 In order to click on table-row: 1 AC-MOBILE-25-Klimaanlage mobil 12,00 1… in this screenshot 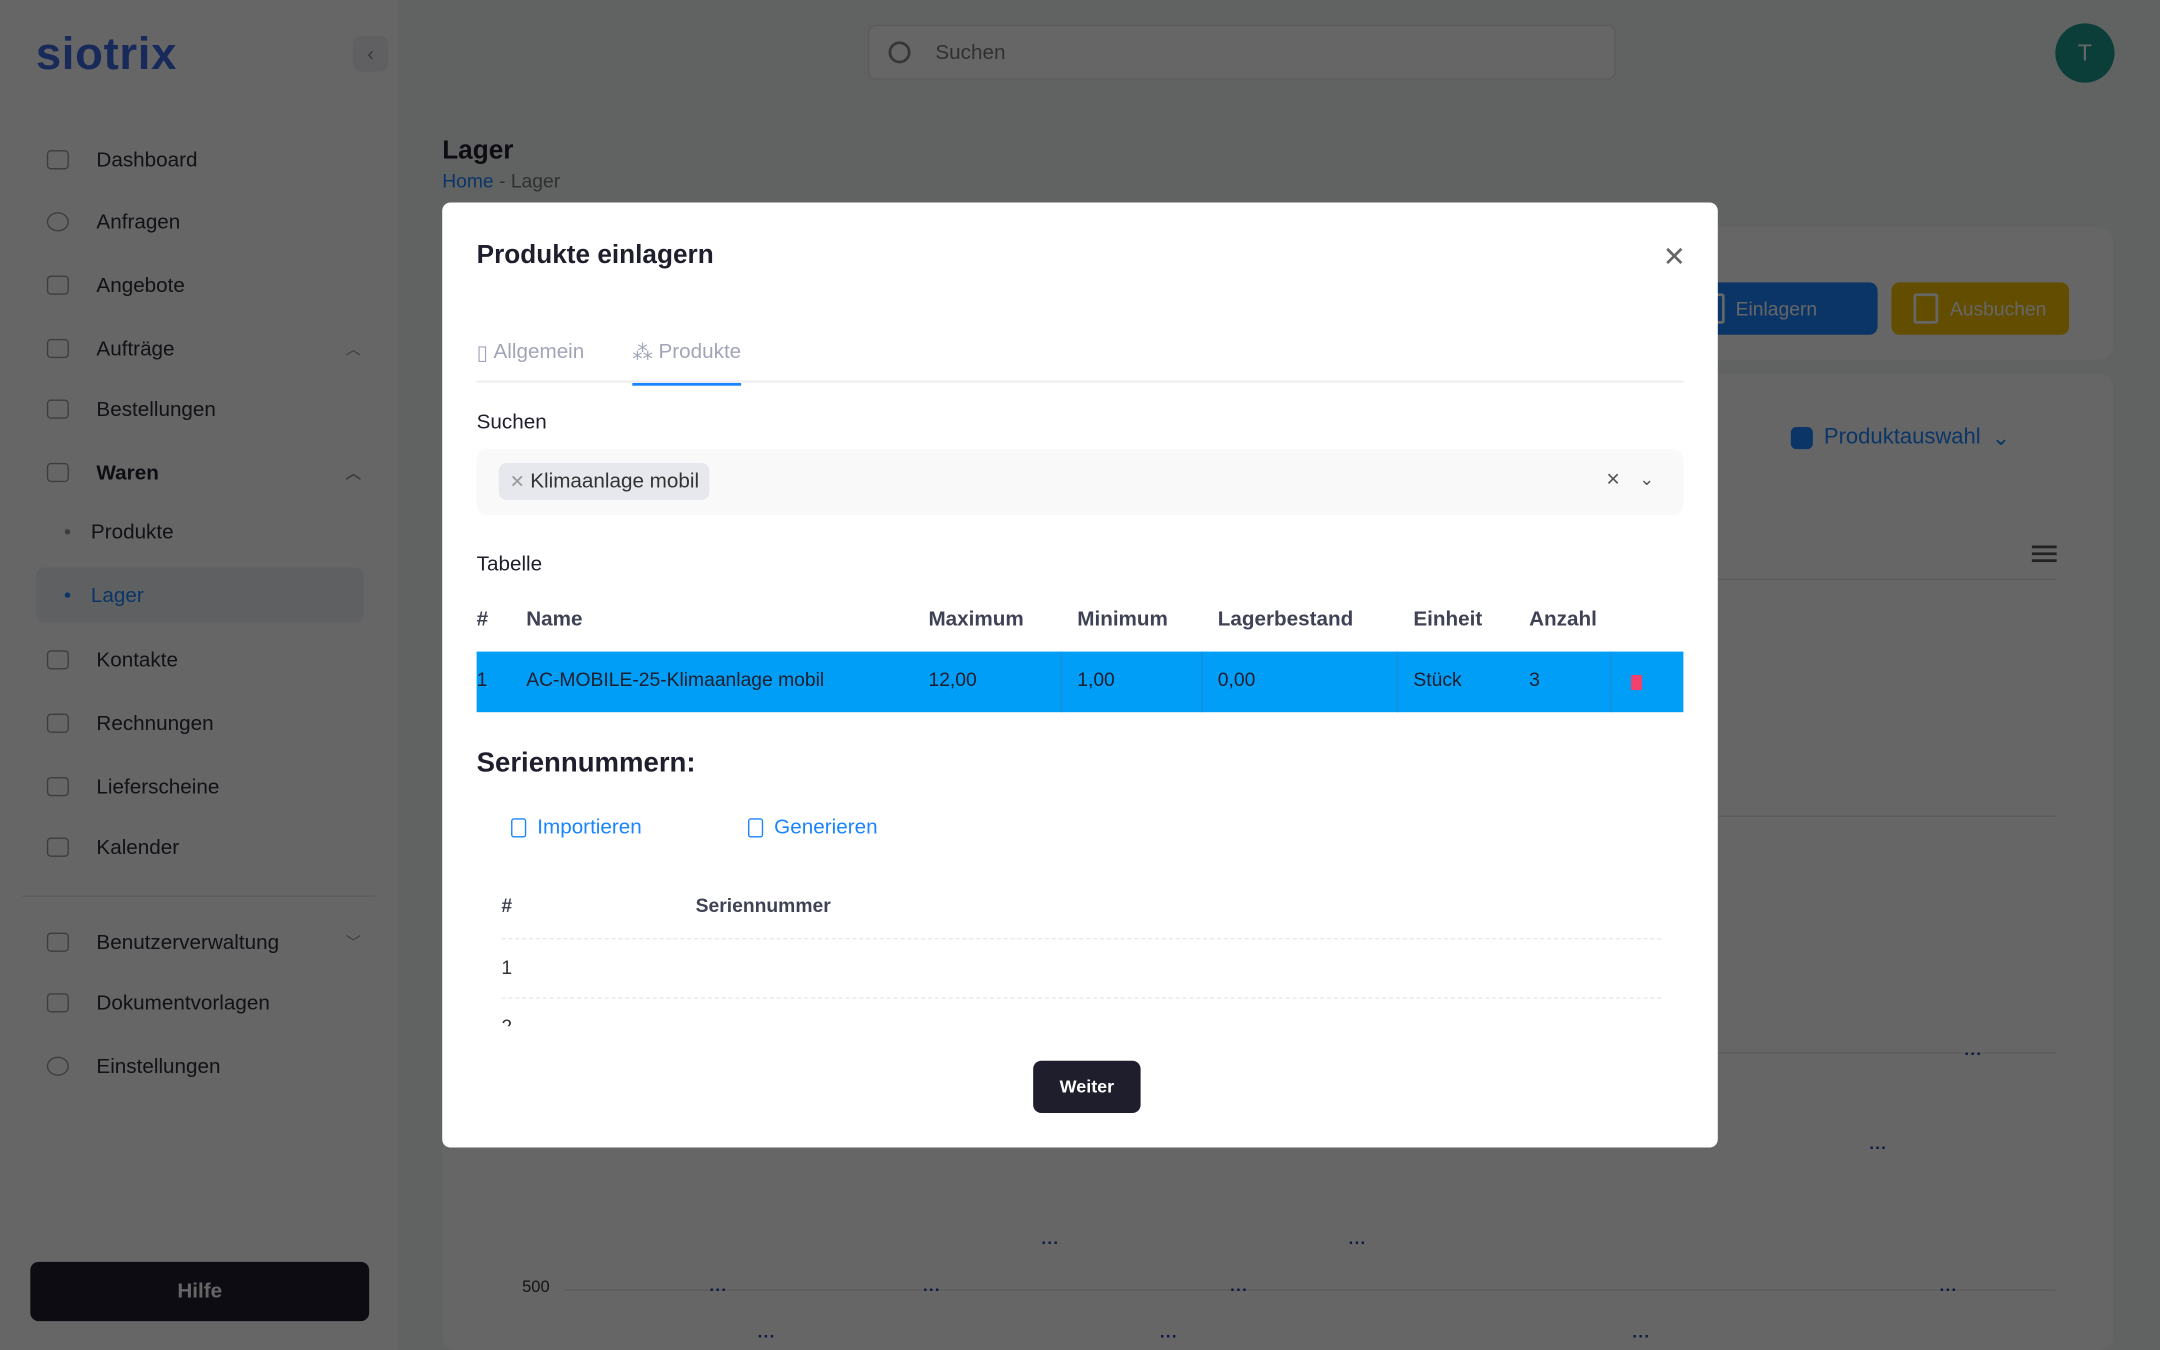, I will do `click(1080, 682)`.